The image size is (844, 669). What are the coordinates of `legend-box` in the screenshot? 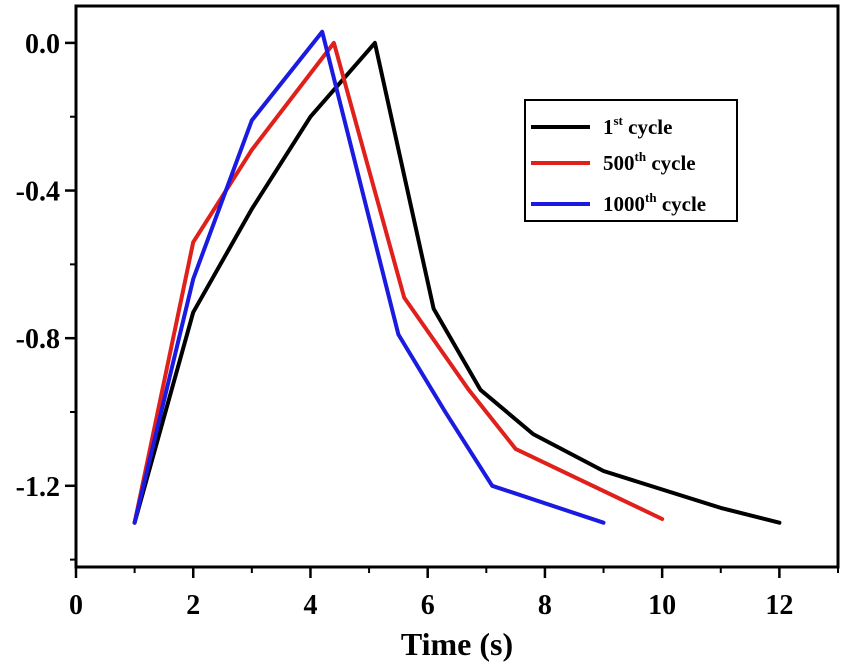 It's located at (631, 160).